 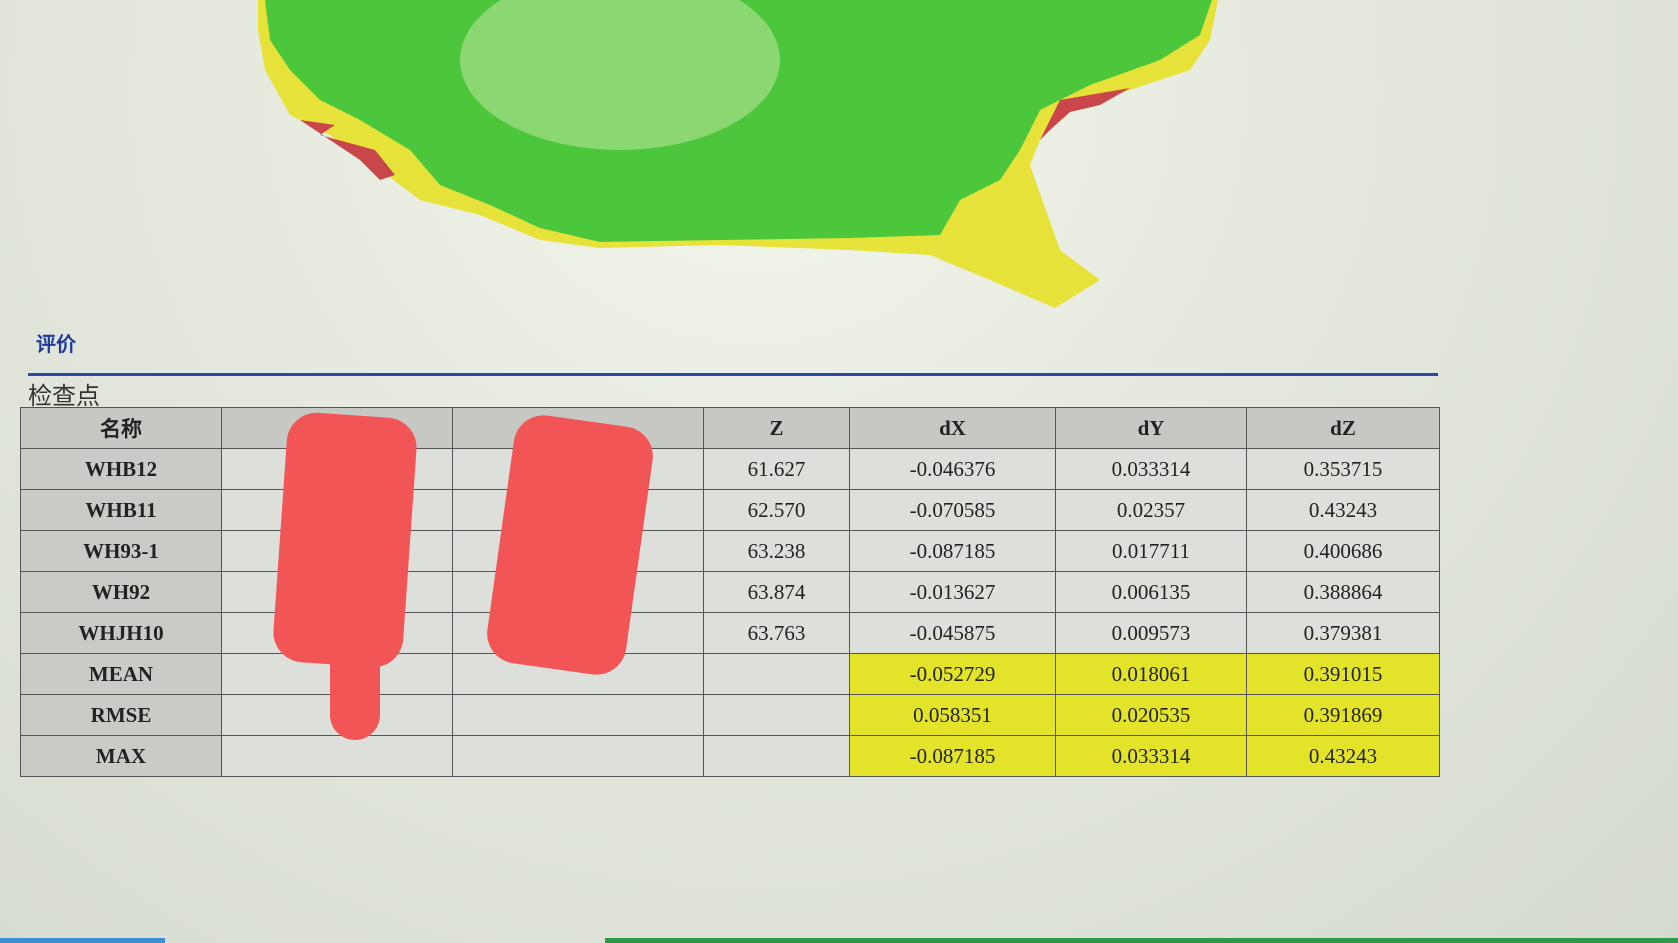 I want to click on cell-z: 63.238, so click(x=776, y=551).